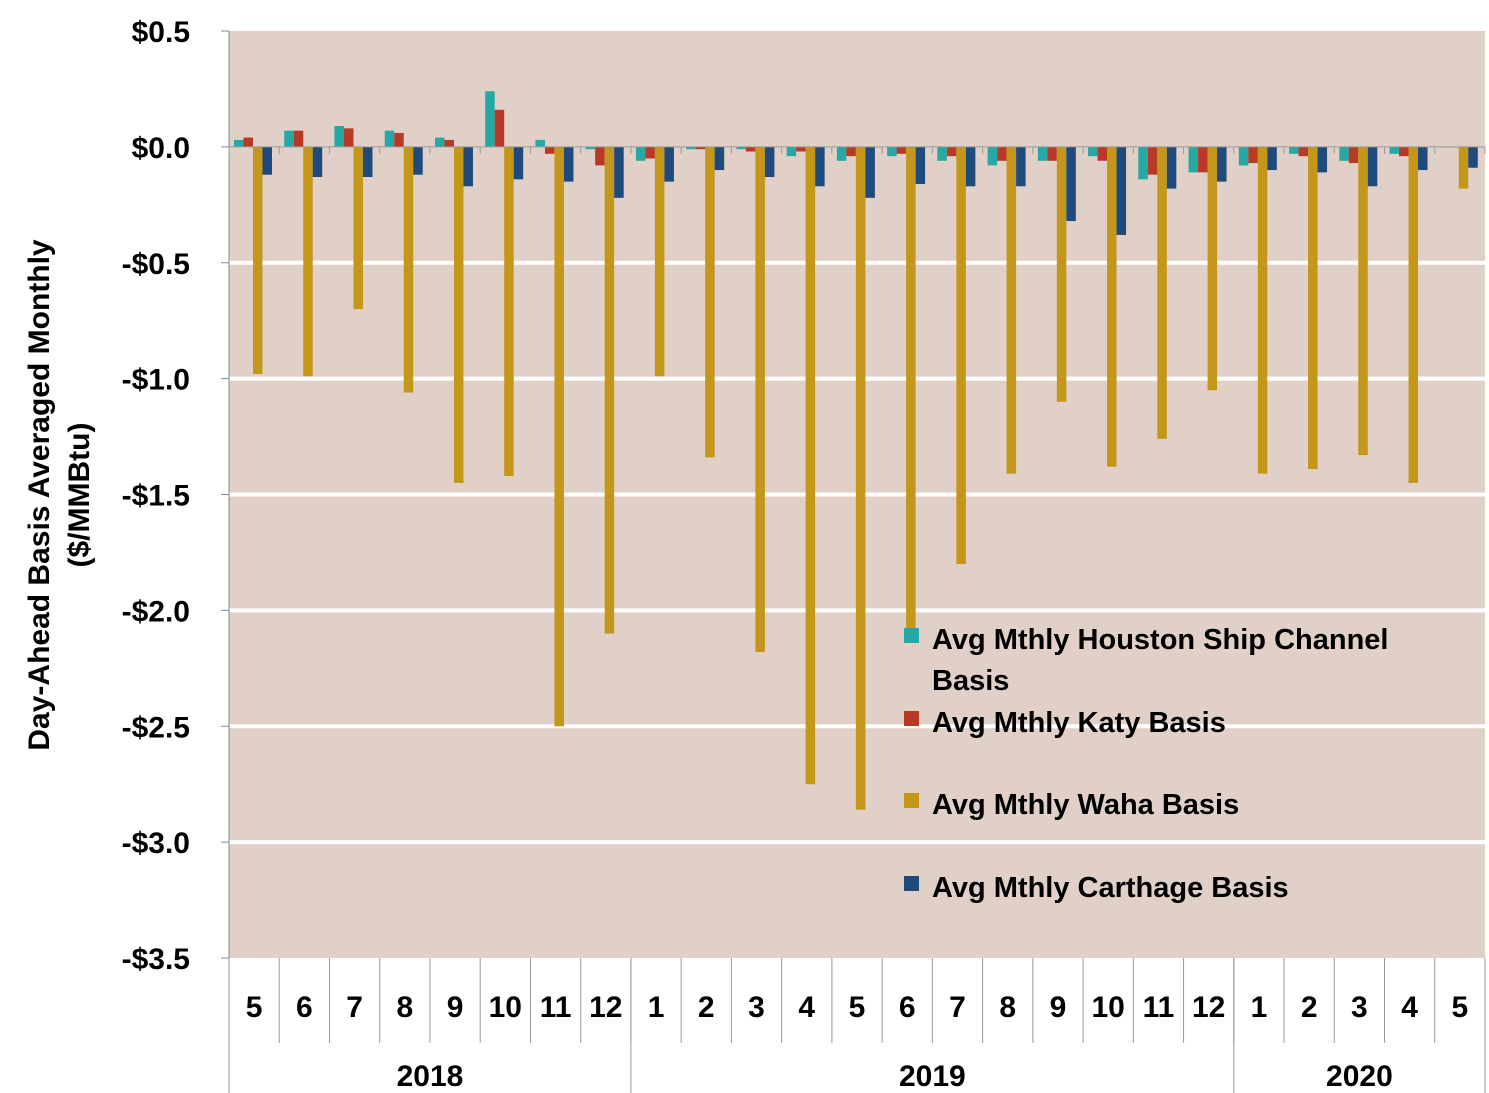 The image size is (1489, 1093). Describe the element at coordinates (1259, 1007) in the screenshot. I see `x-tick-label: 1` at that location.